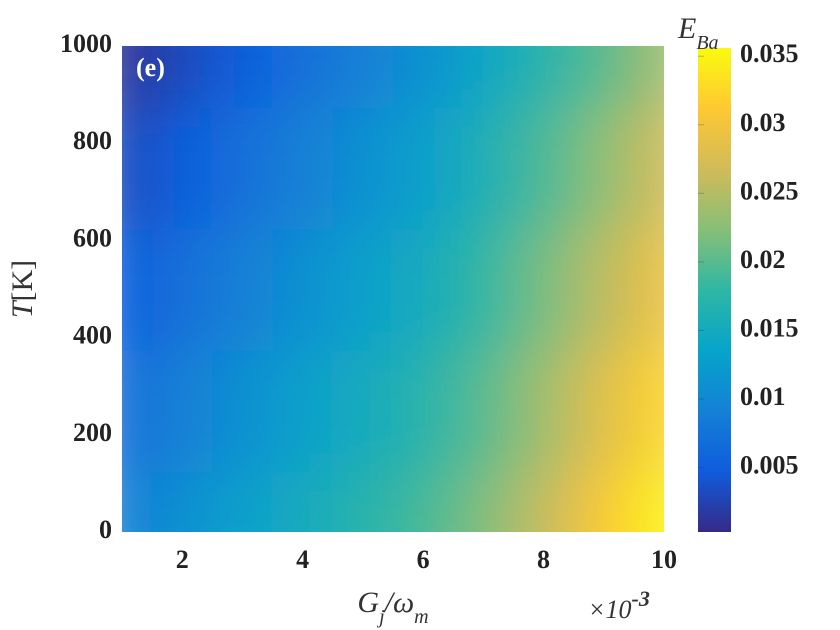 The height and width of the screenshot is (630, 840). I want to click on panel-label: (e), so click(150, 67).